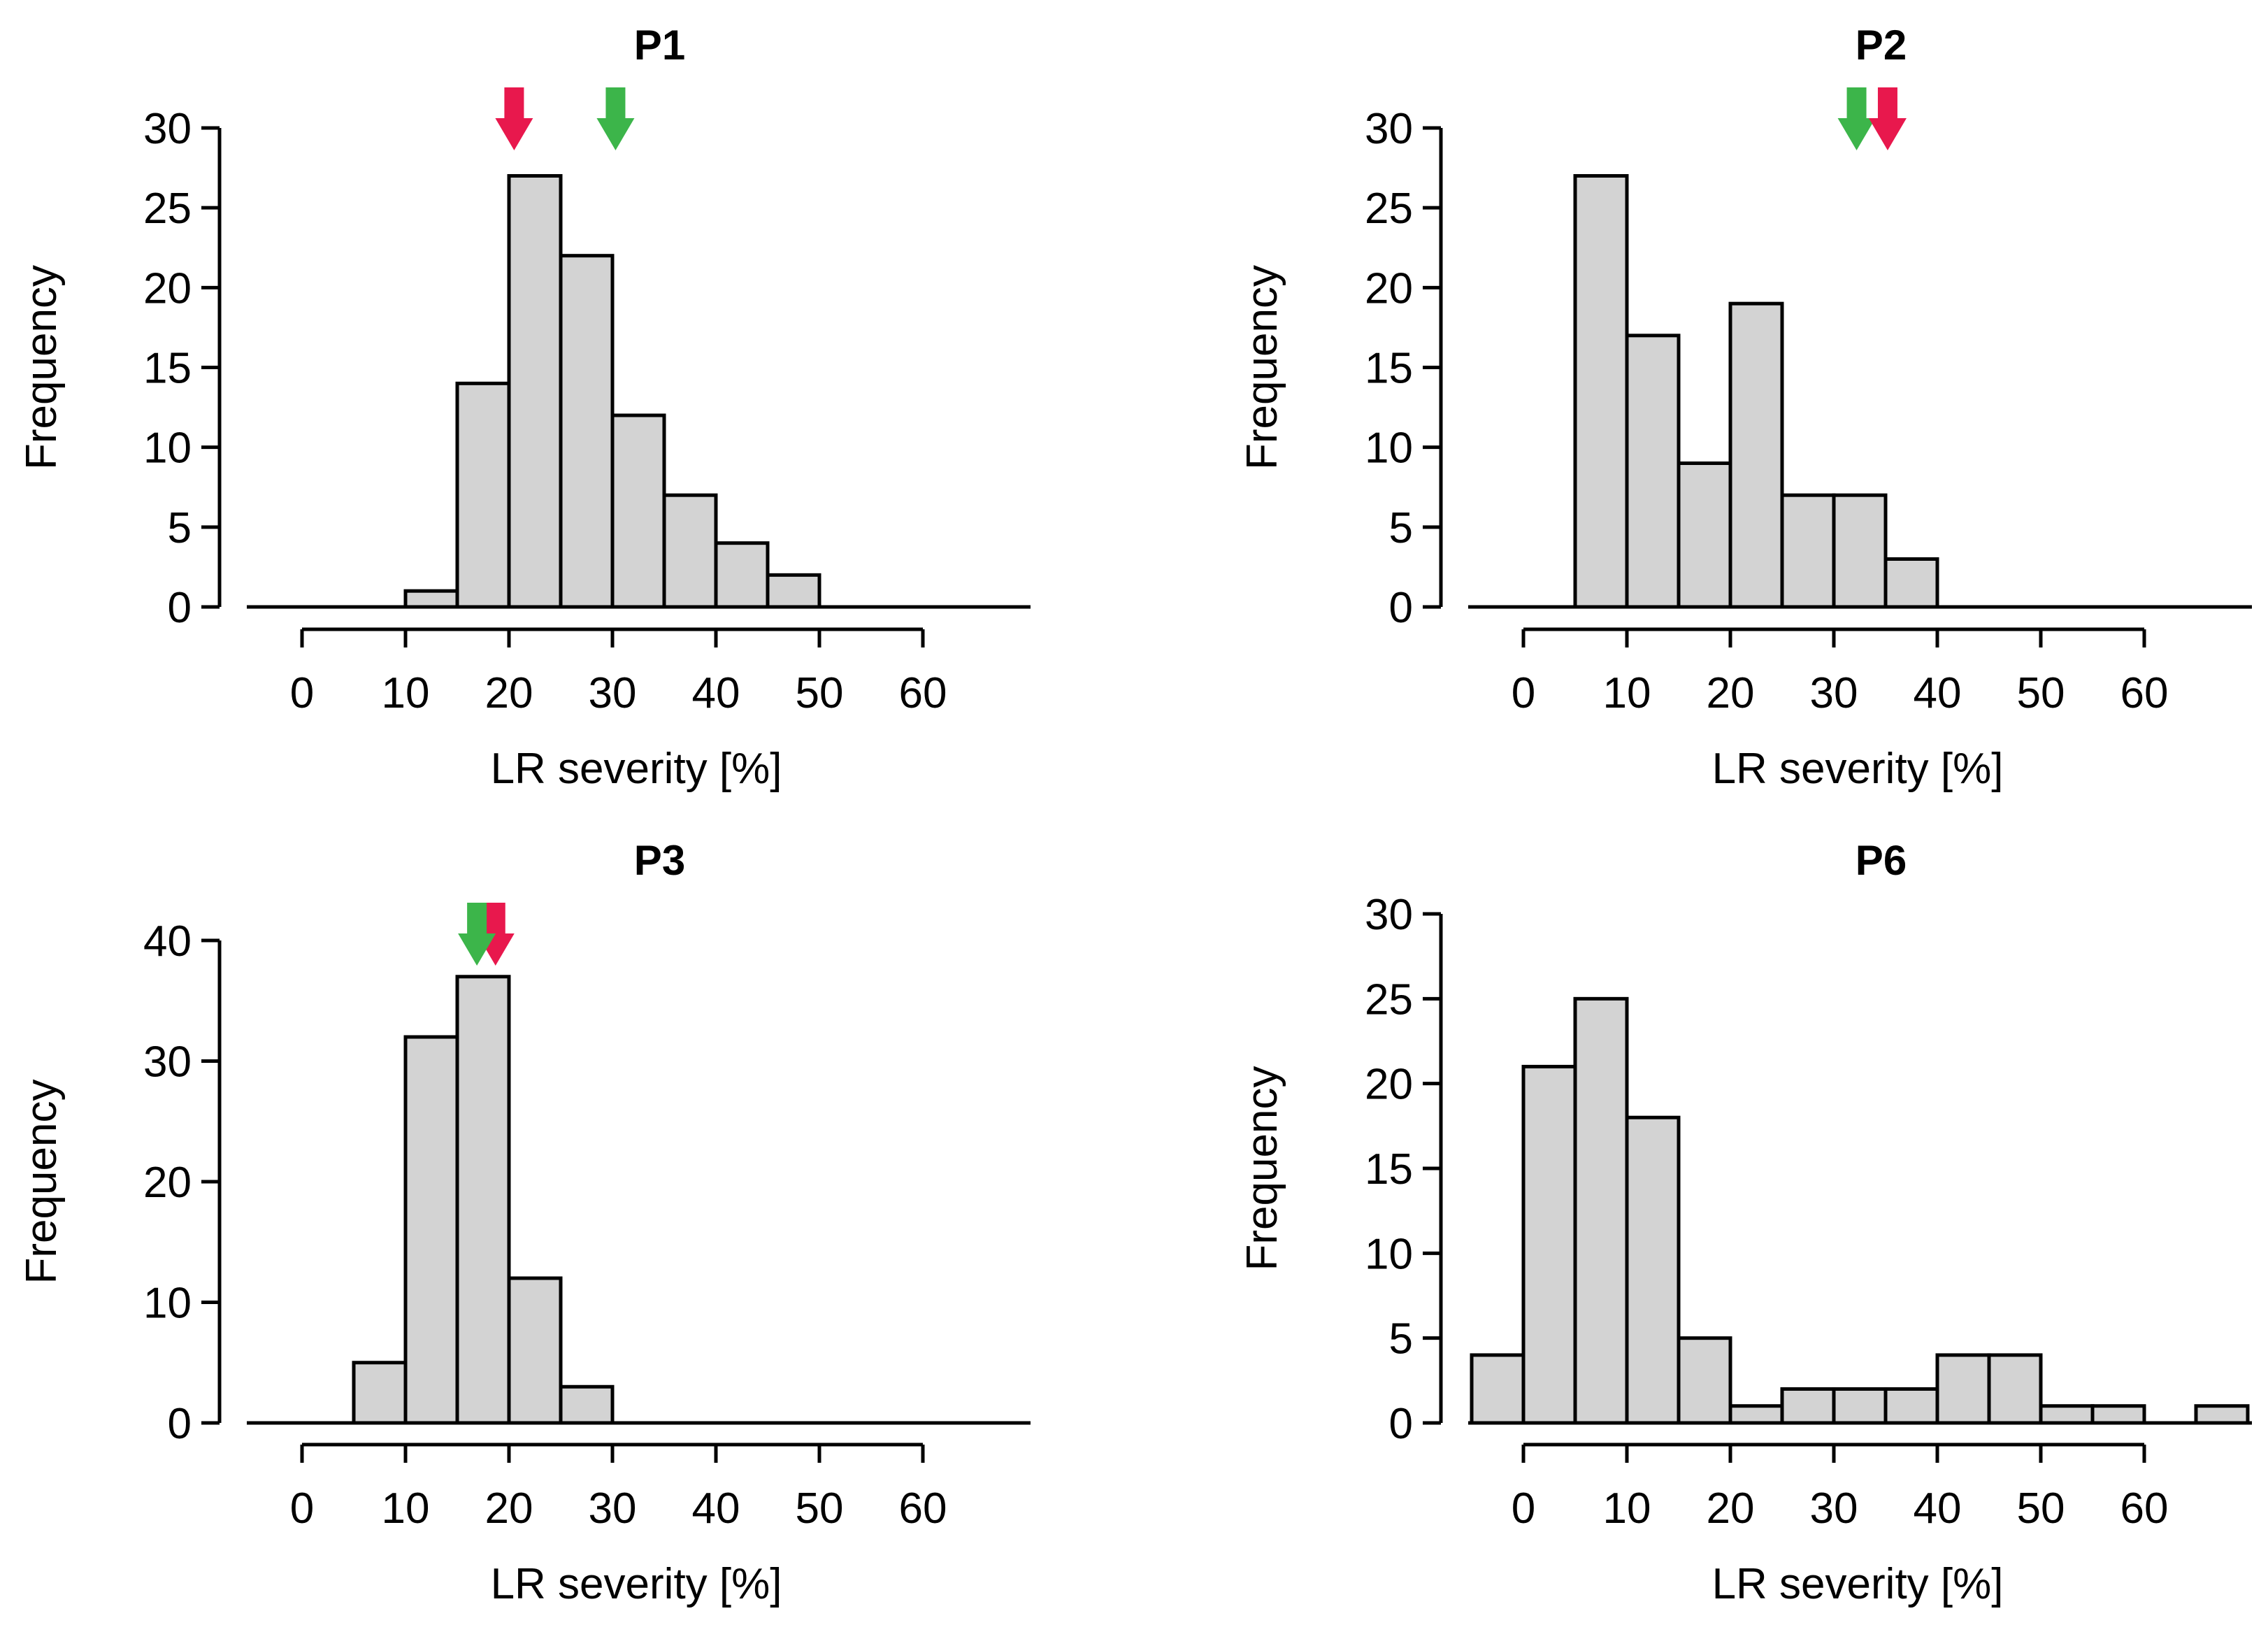  Describe the element at coordinates (1881, 861) in the screenshot. I see `panel-title: P6` at that location.